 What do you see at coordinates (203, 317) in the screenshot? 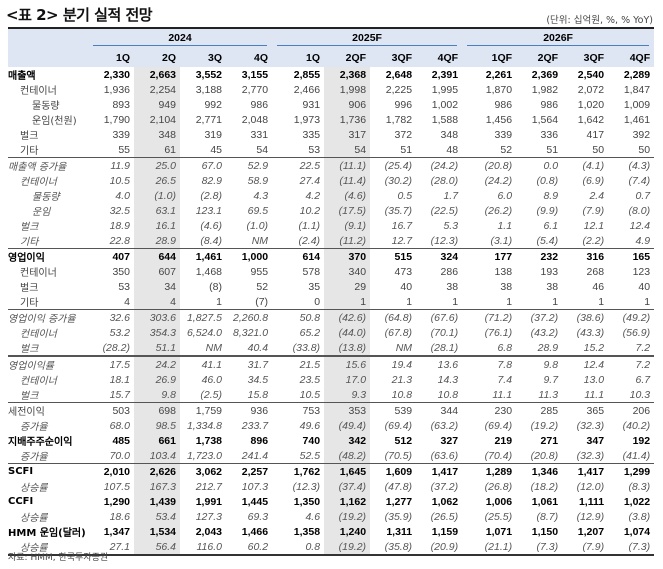
I see `table-cell: 1,827.5` at bounding box center [203, 317].